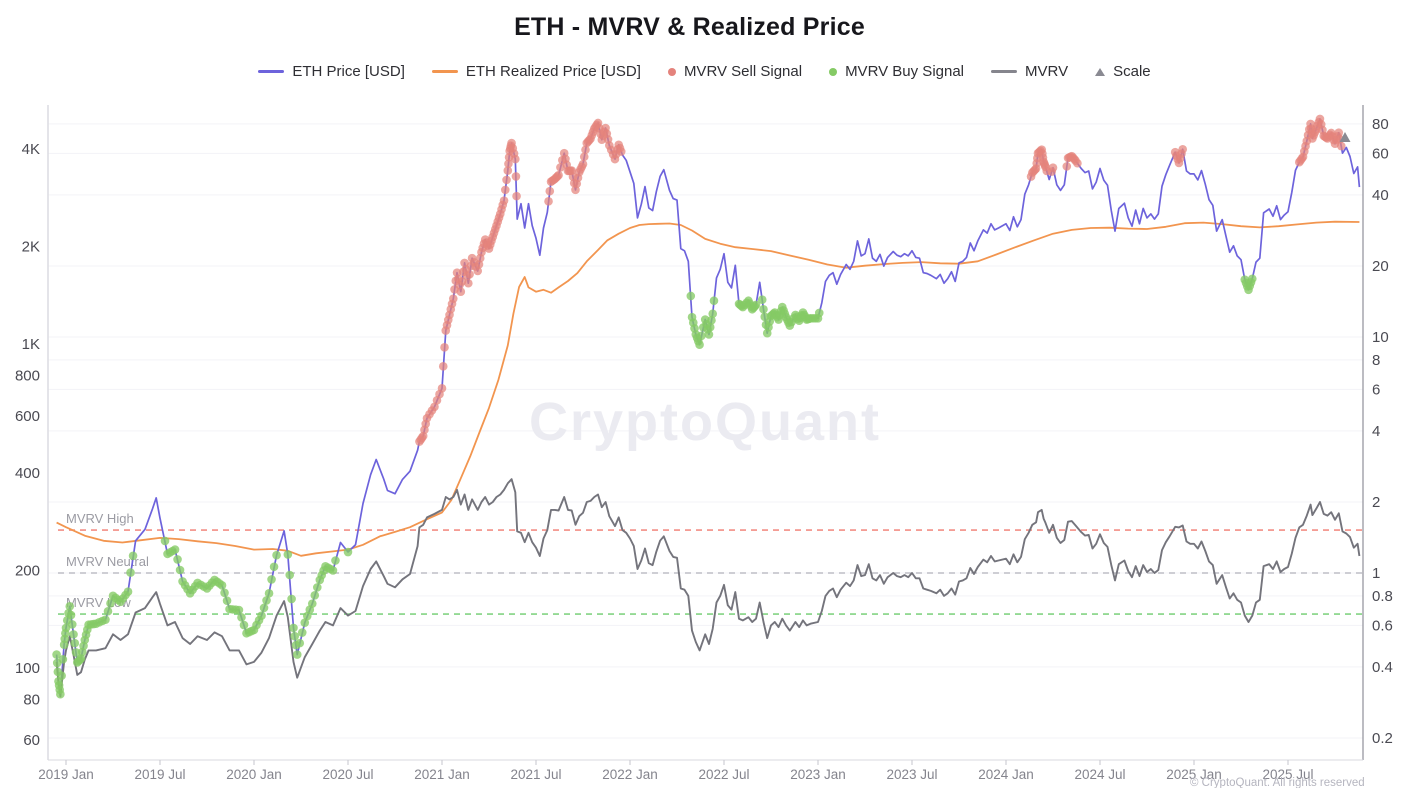 The image size is (1409, 788). Describe the element at coordinates (442, 774) in the screenshot. I see `x-tick-label: 2021 Jan` at that location.